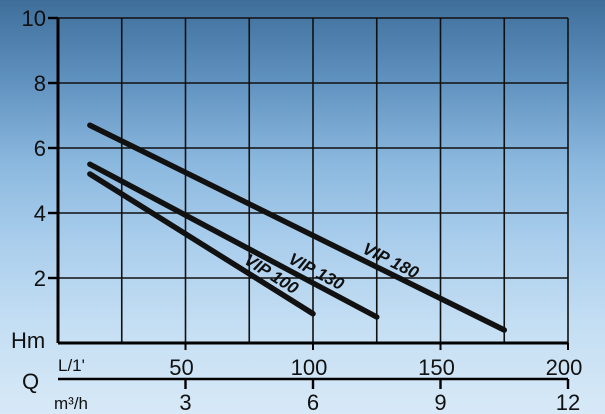  Describe the element at coordinates (71, 365) in the screenshot. I see `flow-unit-label: L/1'` at that location.